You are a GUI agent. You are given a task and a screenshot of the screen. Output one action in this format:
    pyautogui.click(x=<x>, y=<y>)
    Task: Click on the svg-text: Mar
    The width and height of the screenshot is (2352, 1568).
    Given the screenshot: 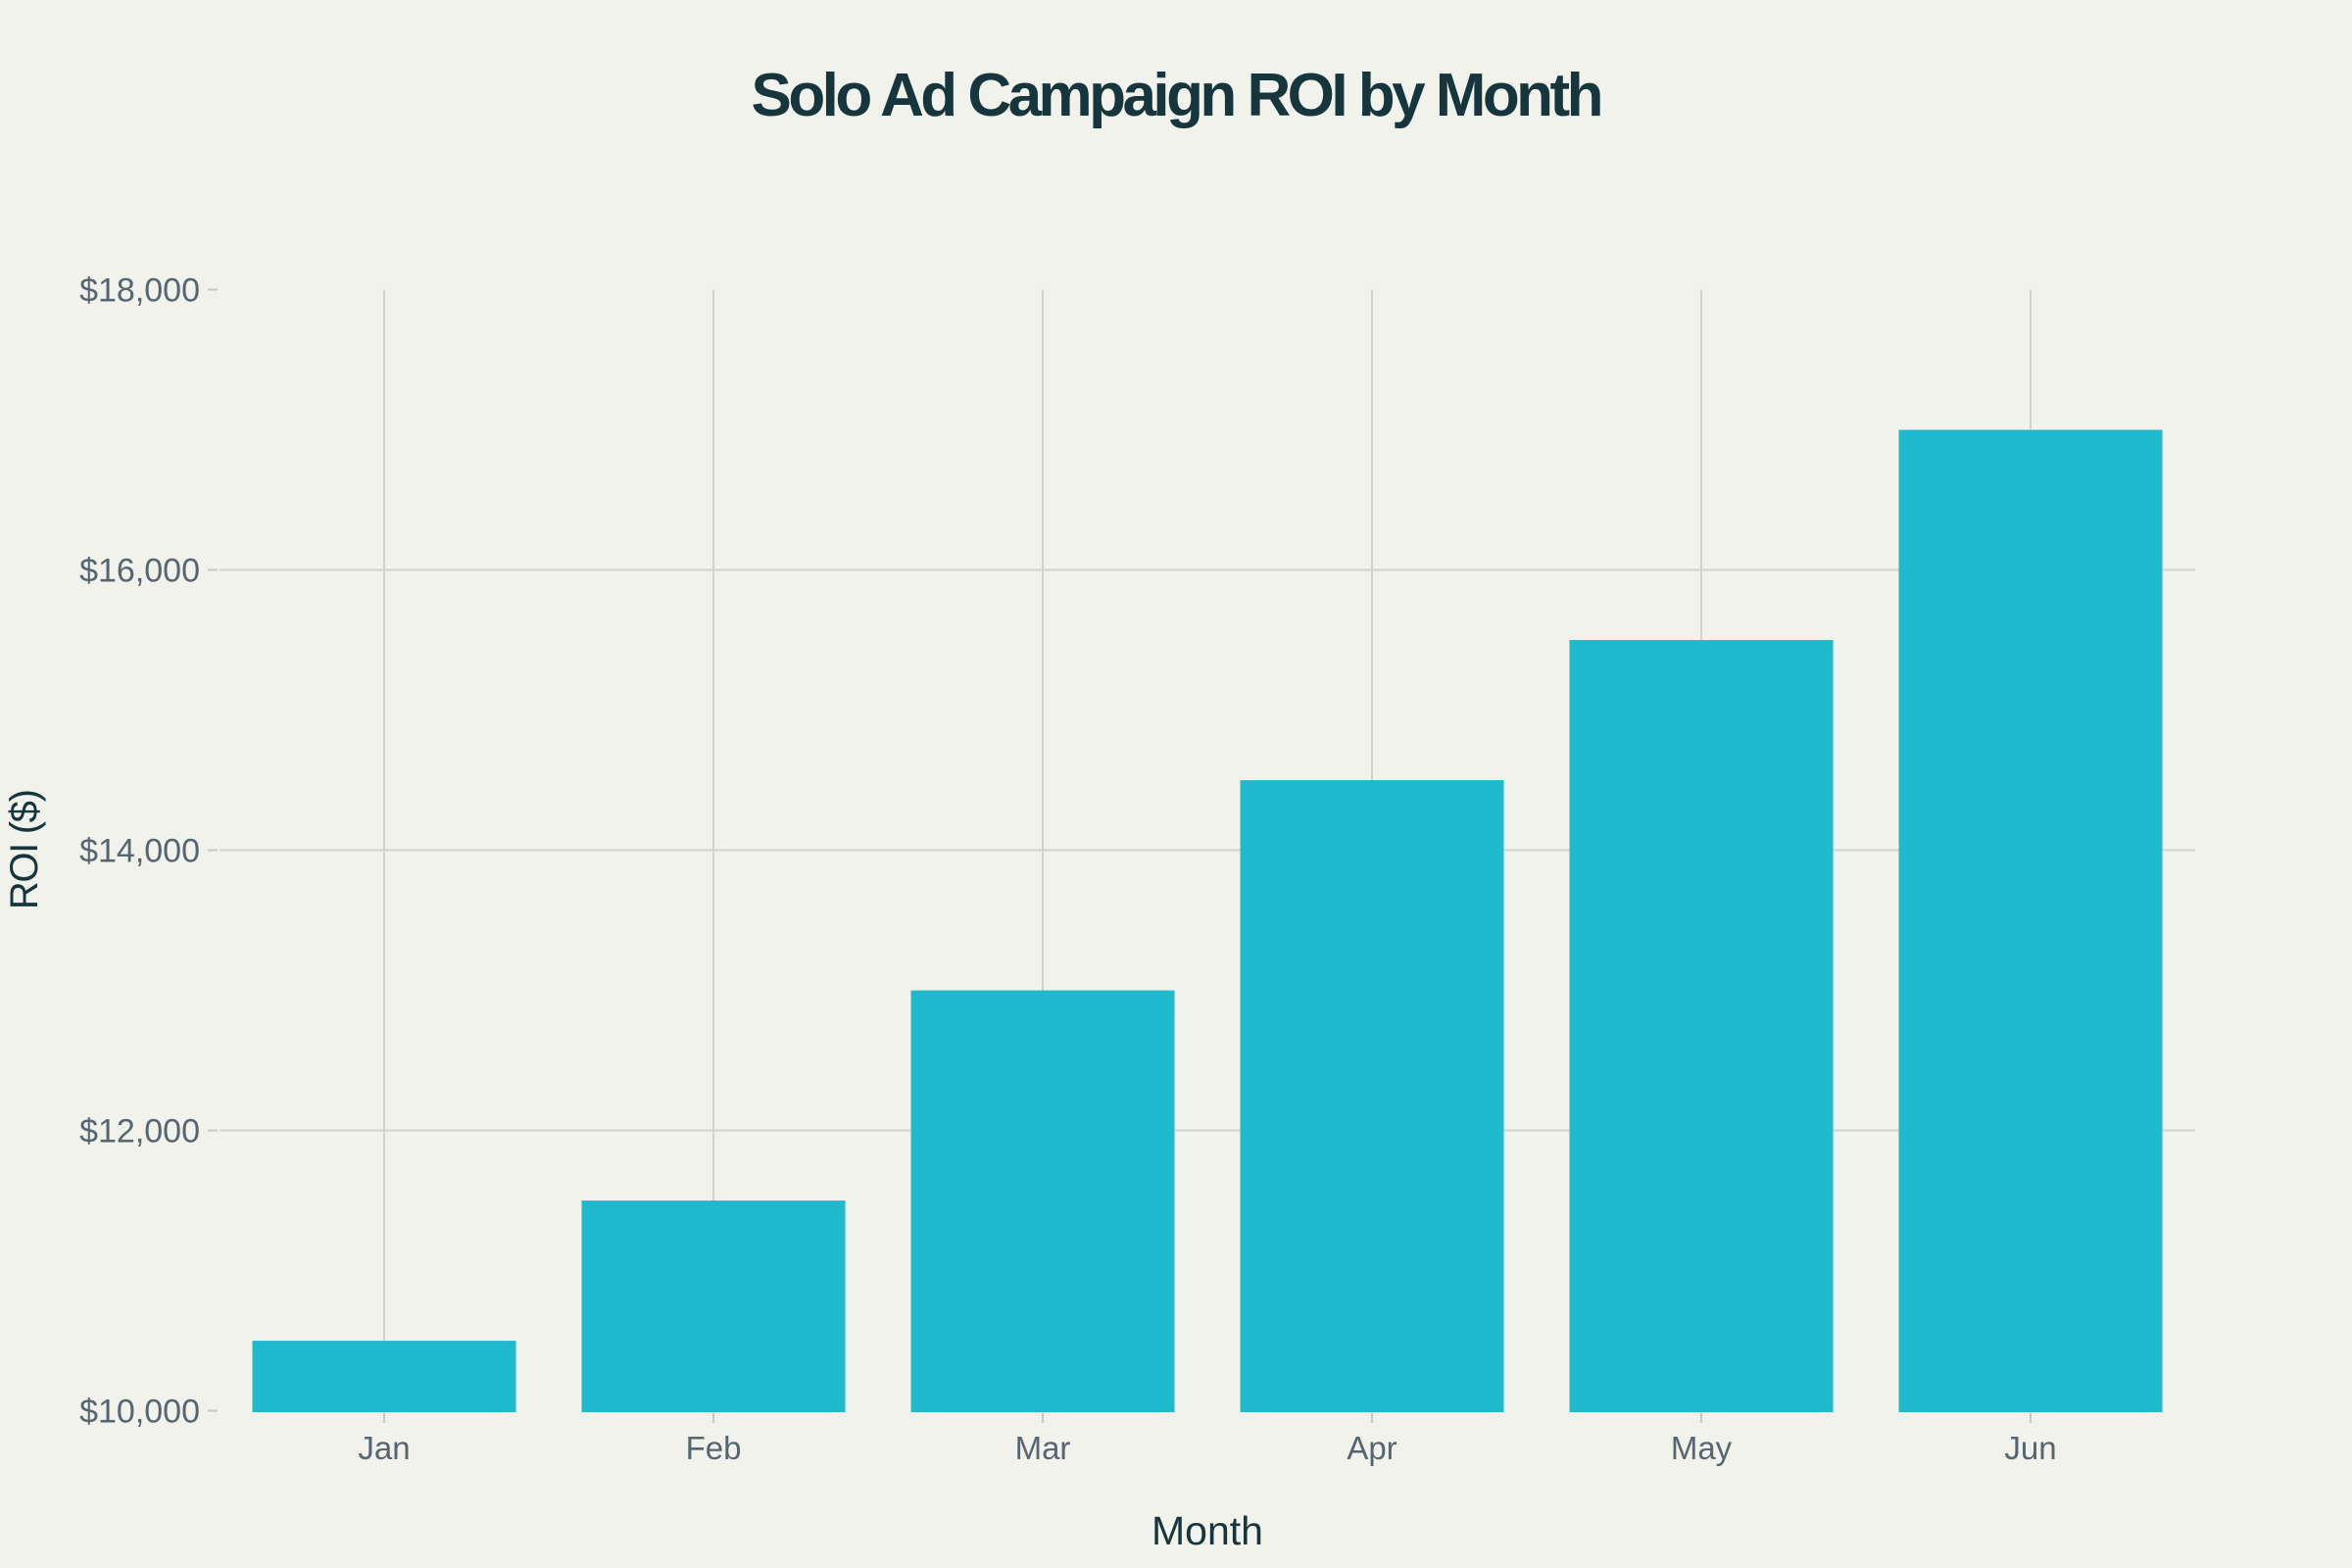 What is the action you would take?
    pyautogui.click(x=1043, y=1448)
    